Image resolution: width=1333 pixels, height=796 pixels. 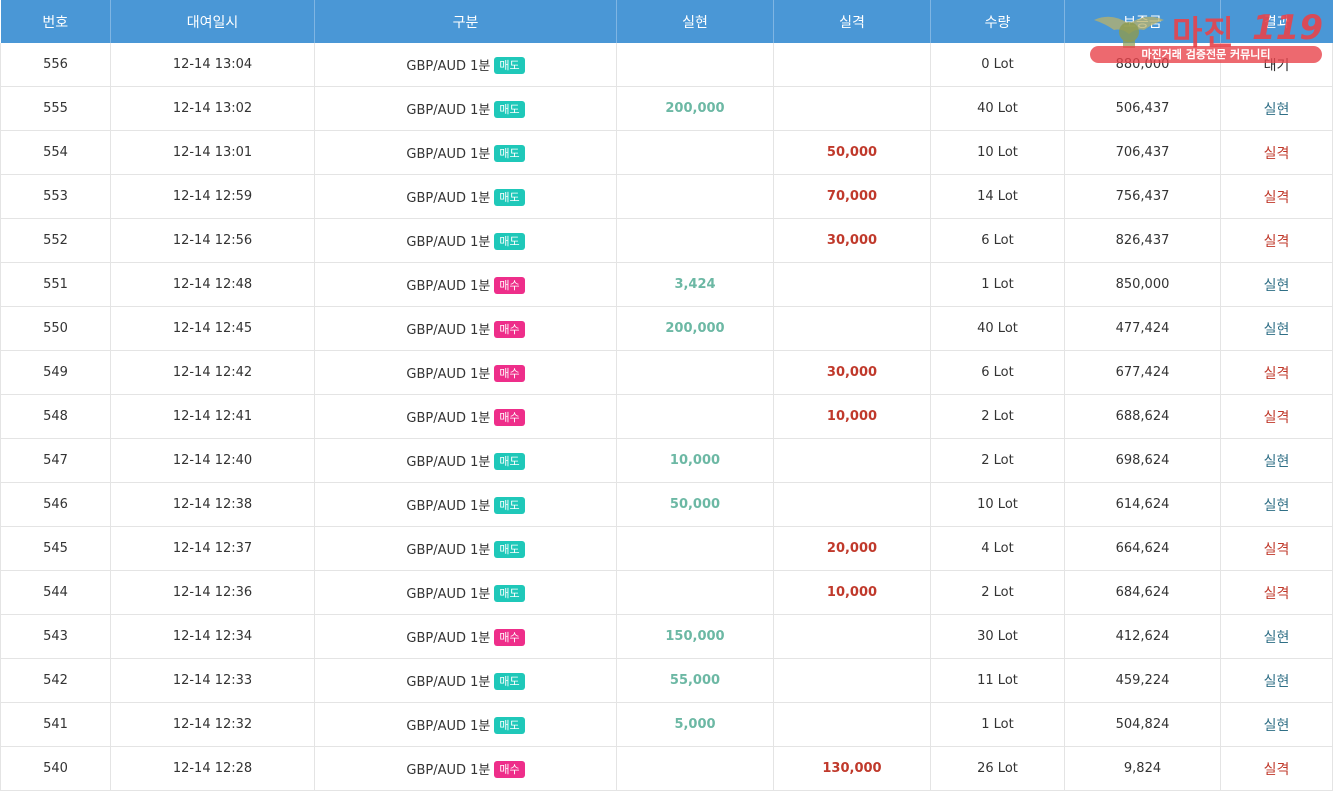 What do you see at coordinates (55, 416) in the screenshot?
I see `cell-no: 548` at bounding box center [55, 416].